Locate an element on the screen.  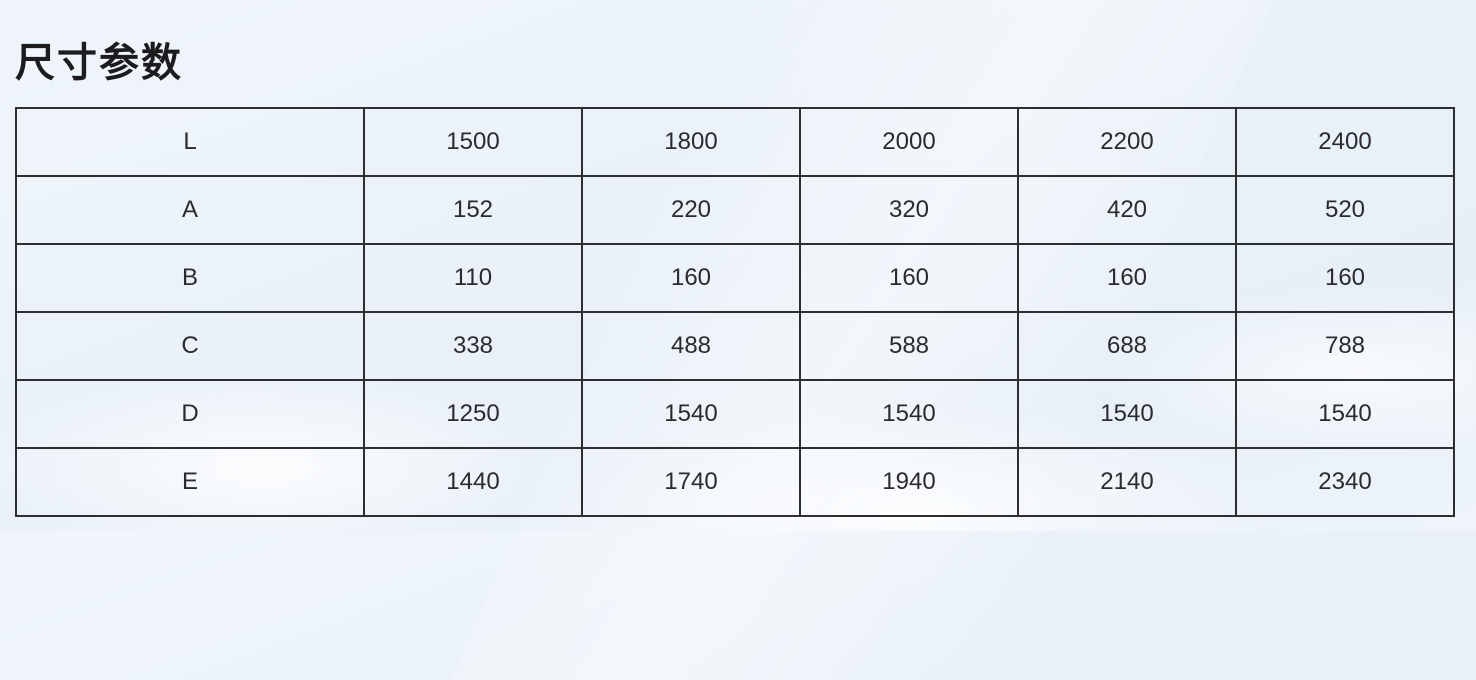
table-cell: 338 is located at coordinates (473, 346).